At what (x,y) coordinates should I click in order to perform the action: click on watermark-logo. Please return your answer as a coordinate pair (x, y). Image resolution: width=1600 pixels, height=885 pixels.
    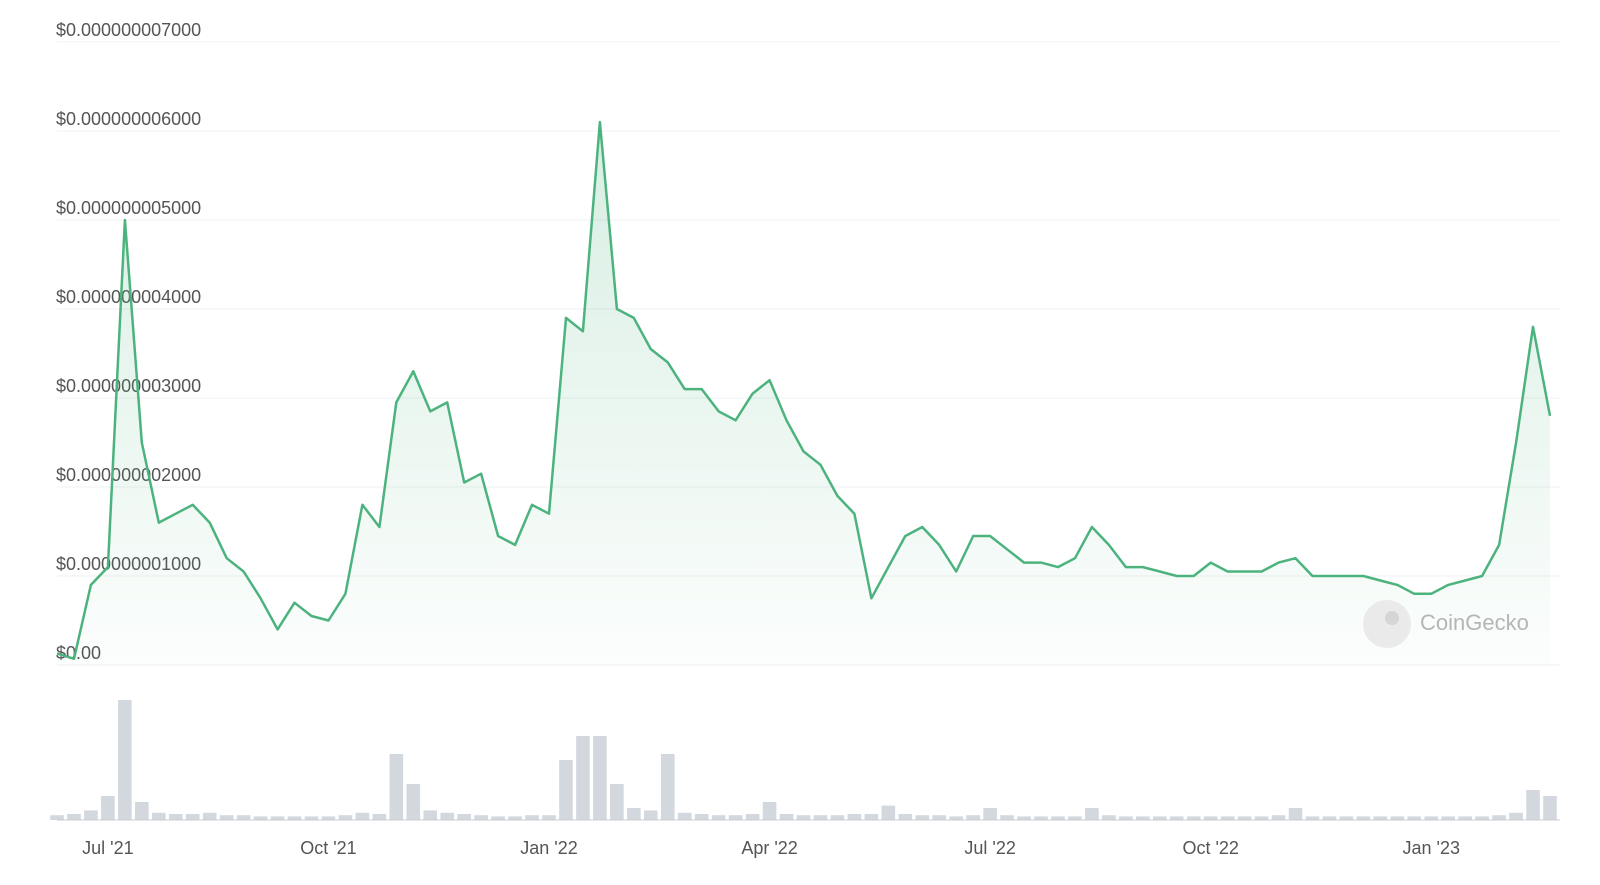
    Looking at the image, I should click on (1387, 624).